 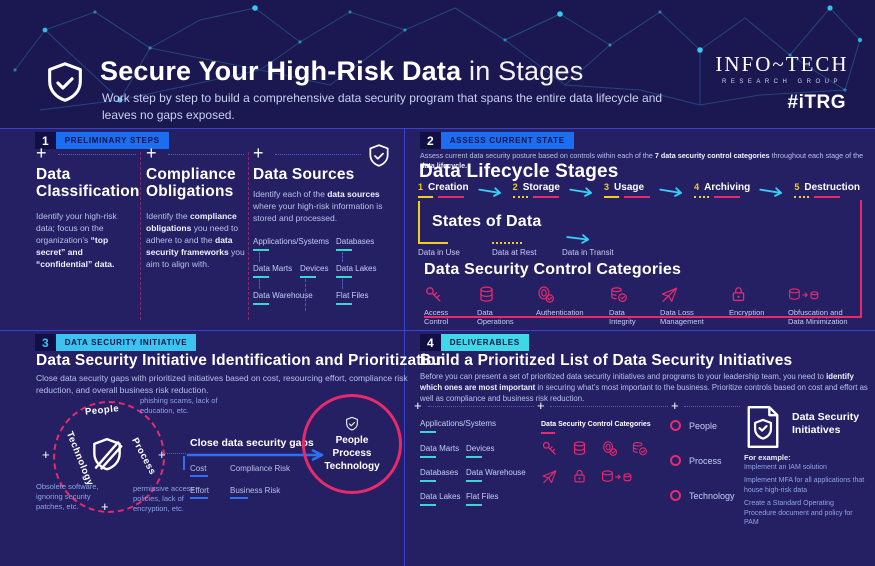 I want to click on divider-vertical, so click(x=404, y=347).